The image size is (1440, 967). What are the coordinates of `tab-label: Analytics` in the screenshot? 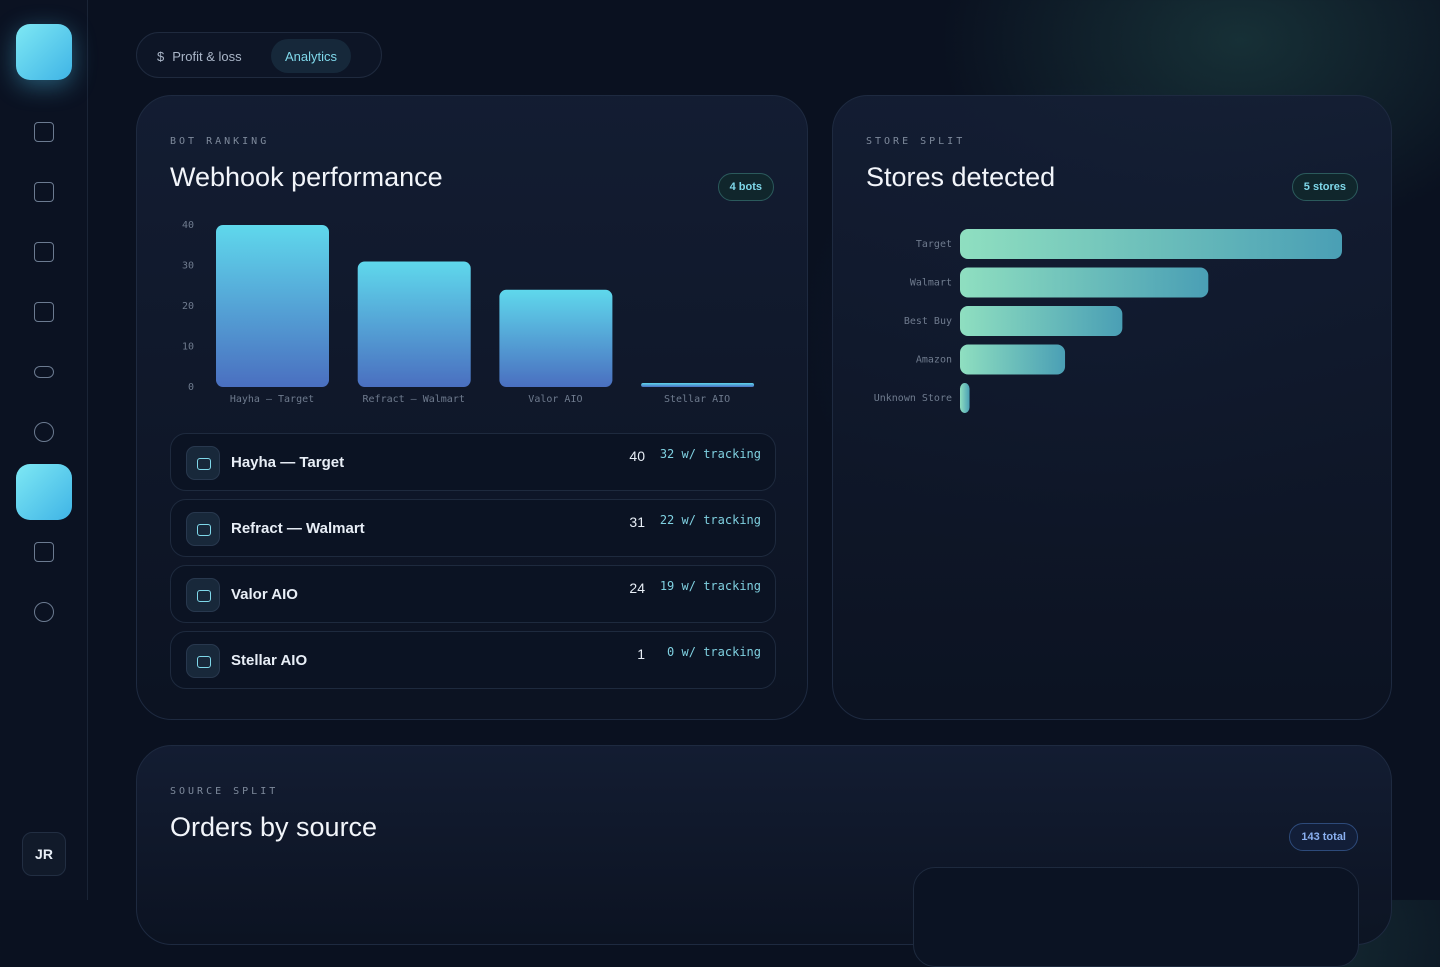 It's located at (311, 56).